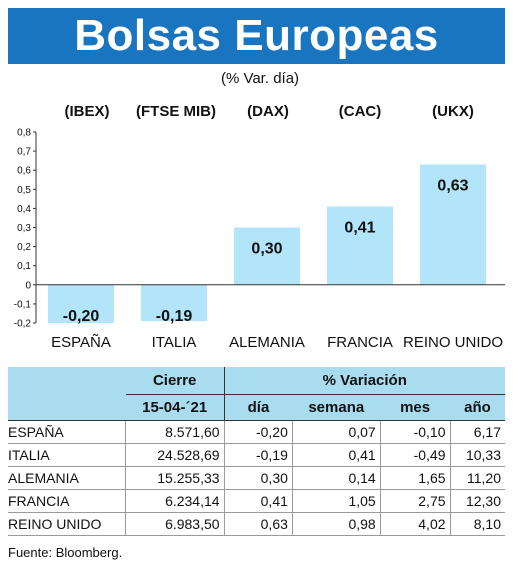  What do you see at coordinates (453, 342) in the screenshot?
I see `x-category-label: REINO UNIDO` at bounding box center [453, 342].